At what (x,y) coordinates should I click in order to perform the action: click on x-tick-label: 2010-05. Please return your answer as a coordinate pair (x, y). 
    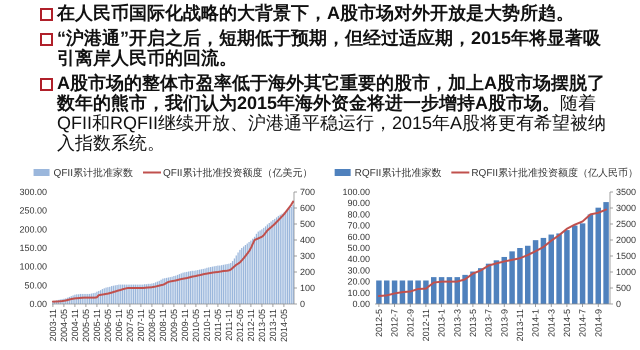
    Looking at the image, I should click on (195, 325).